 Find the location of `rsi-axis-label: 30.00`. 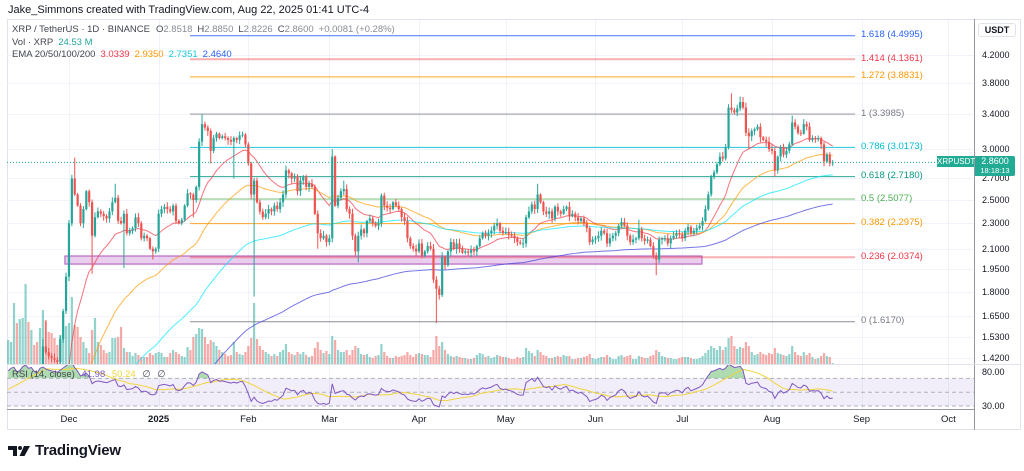

rsi-axis-label: 30.00 is located at coordinates (993, 406).